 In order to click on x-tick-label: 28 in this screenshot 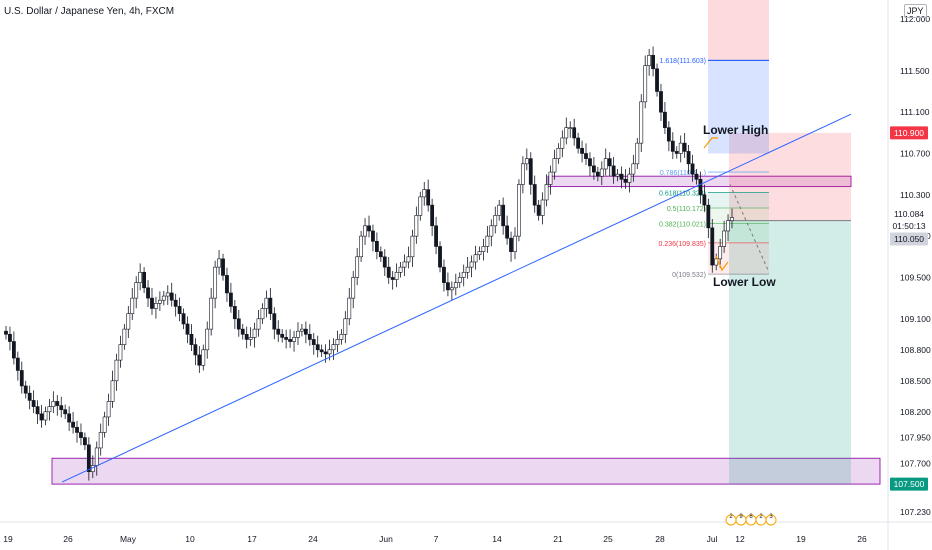, I will do `click(660, 539)`.